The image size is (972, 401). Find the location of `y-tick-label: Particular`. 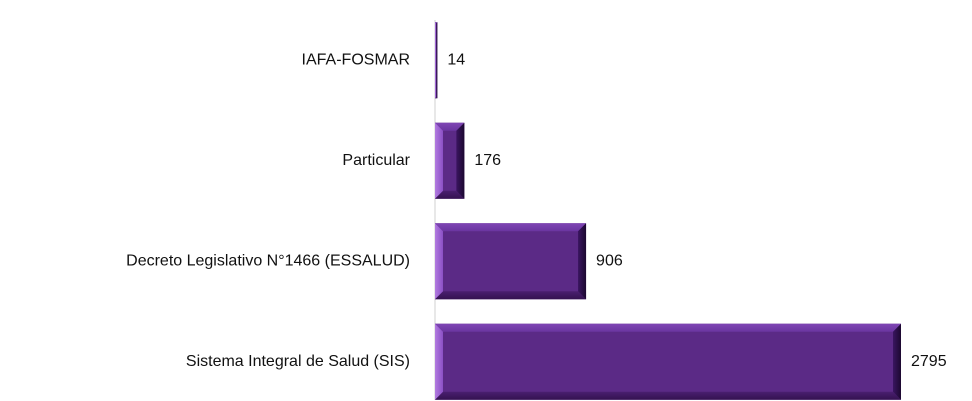

y-tick-label: Particular is located at coordinates (376, 160).